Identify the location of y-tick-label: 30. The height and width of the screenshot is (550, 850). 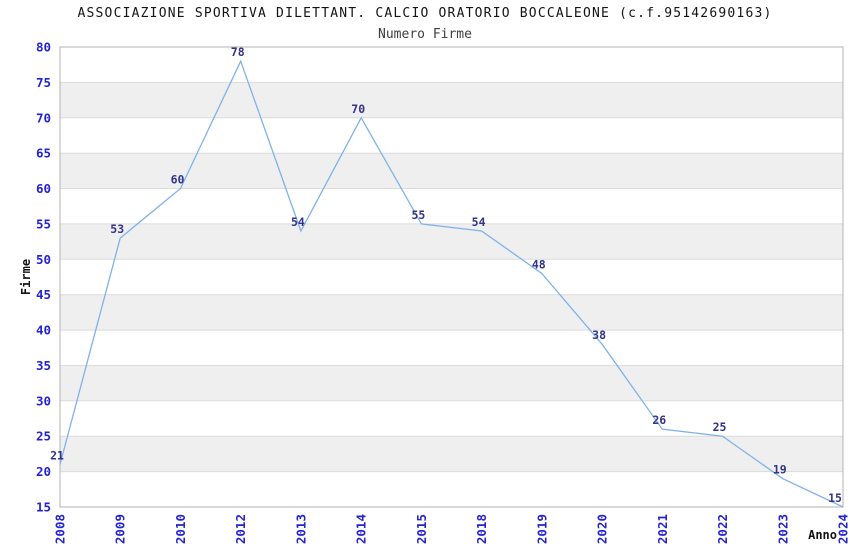
(43, 400).